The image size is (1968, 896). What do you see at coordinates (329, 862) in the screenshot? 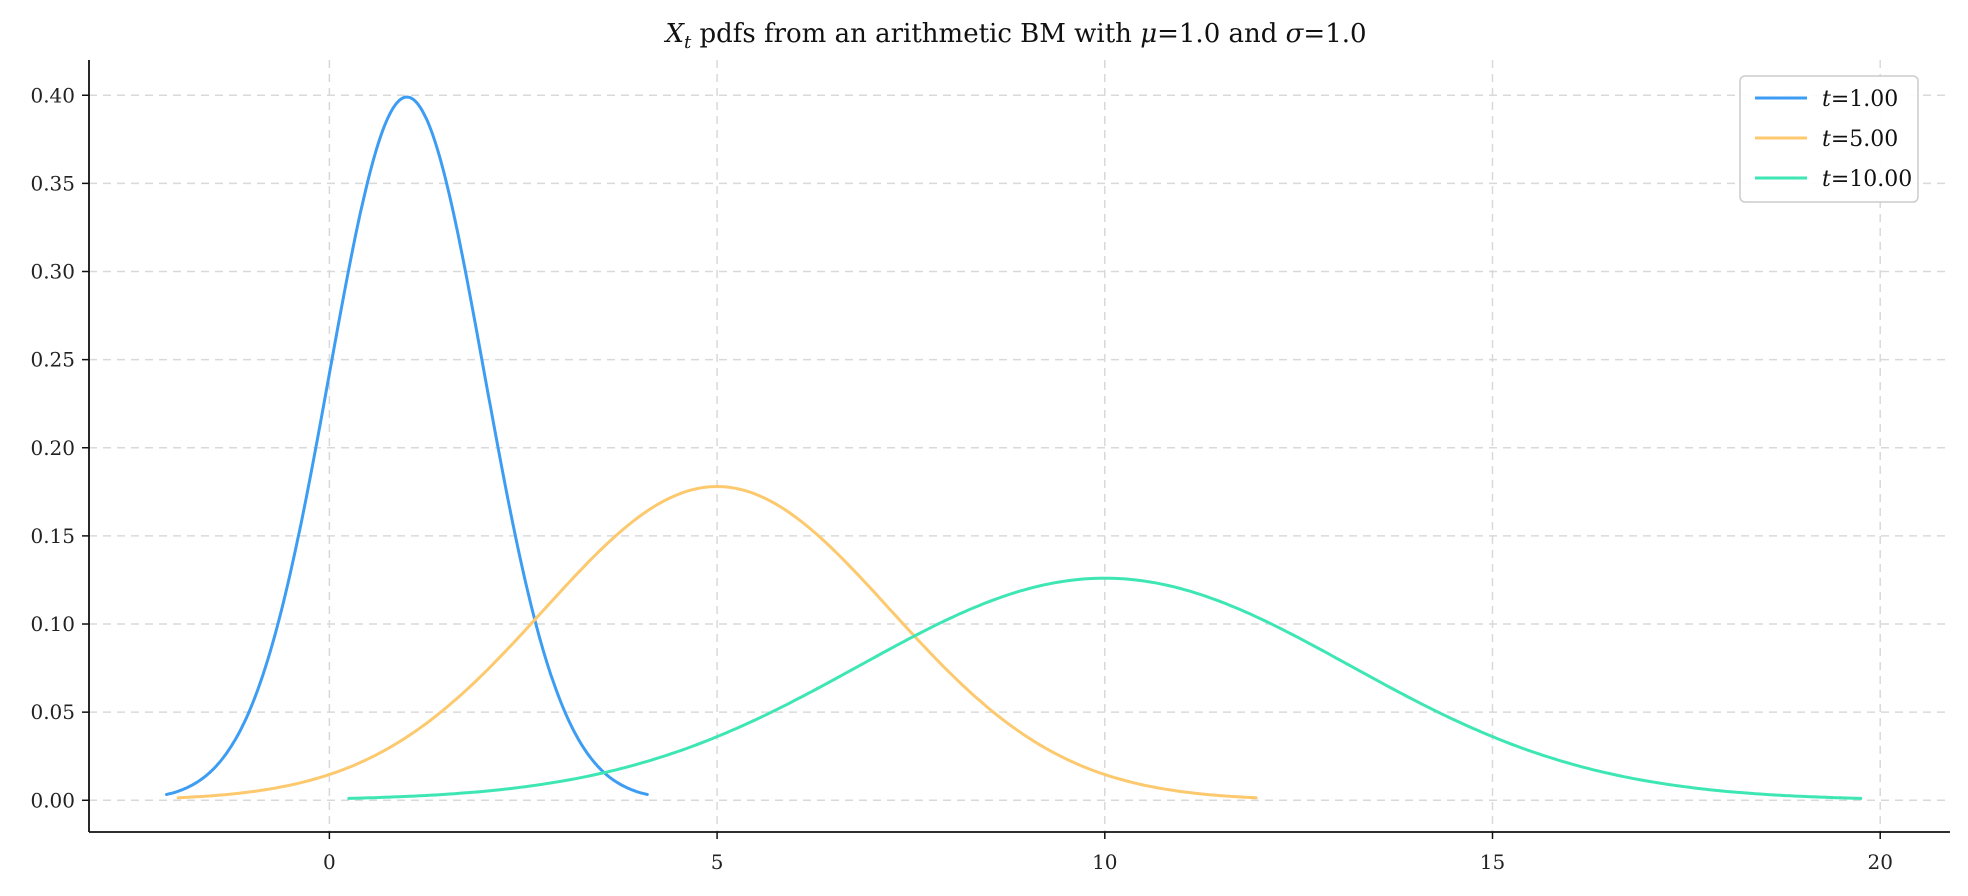
I see `x-tick-label: 0` at bounding box center [329, 862].